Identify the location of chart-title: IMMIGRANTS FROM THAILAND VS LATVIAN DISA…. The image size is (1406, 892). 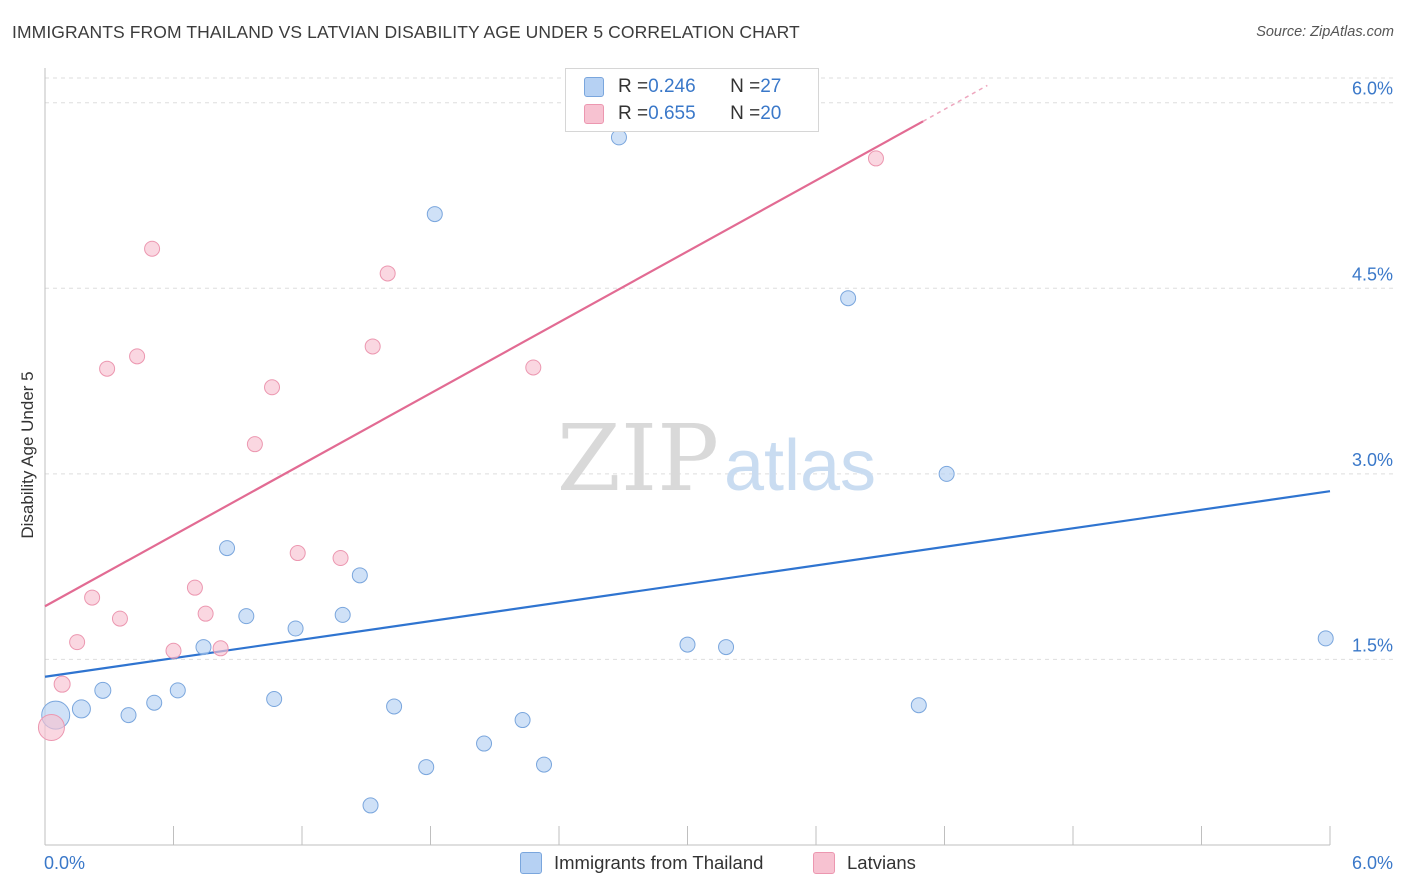
(406, 32).